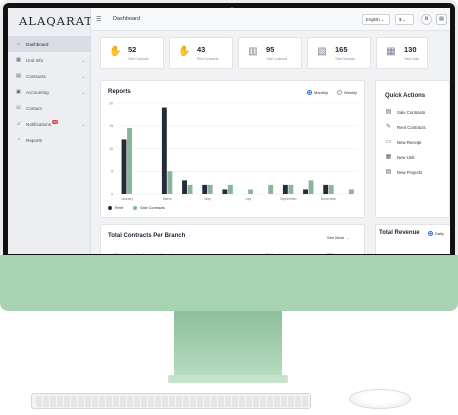 Image resolution: width=458 pixels, height=415 pixels. I want to click on language-value: English, so click(373, 19).